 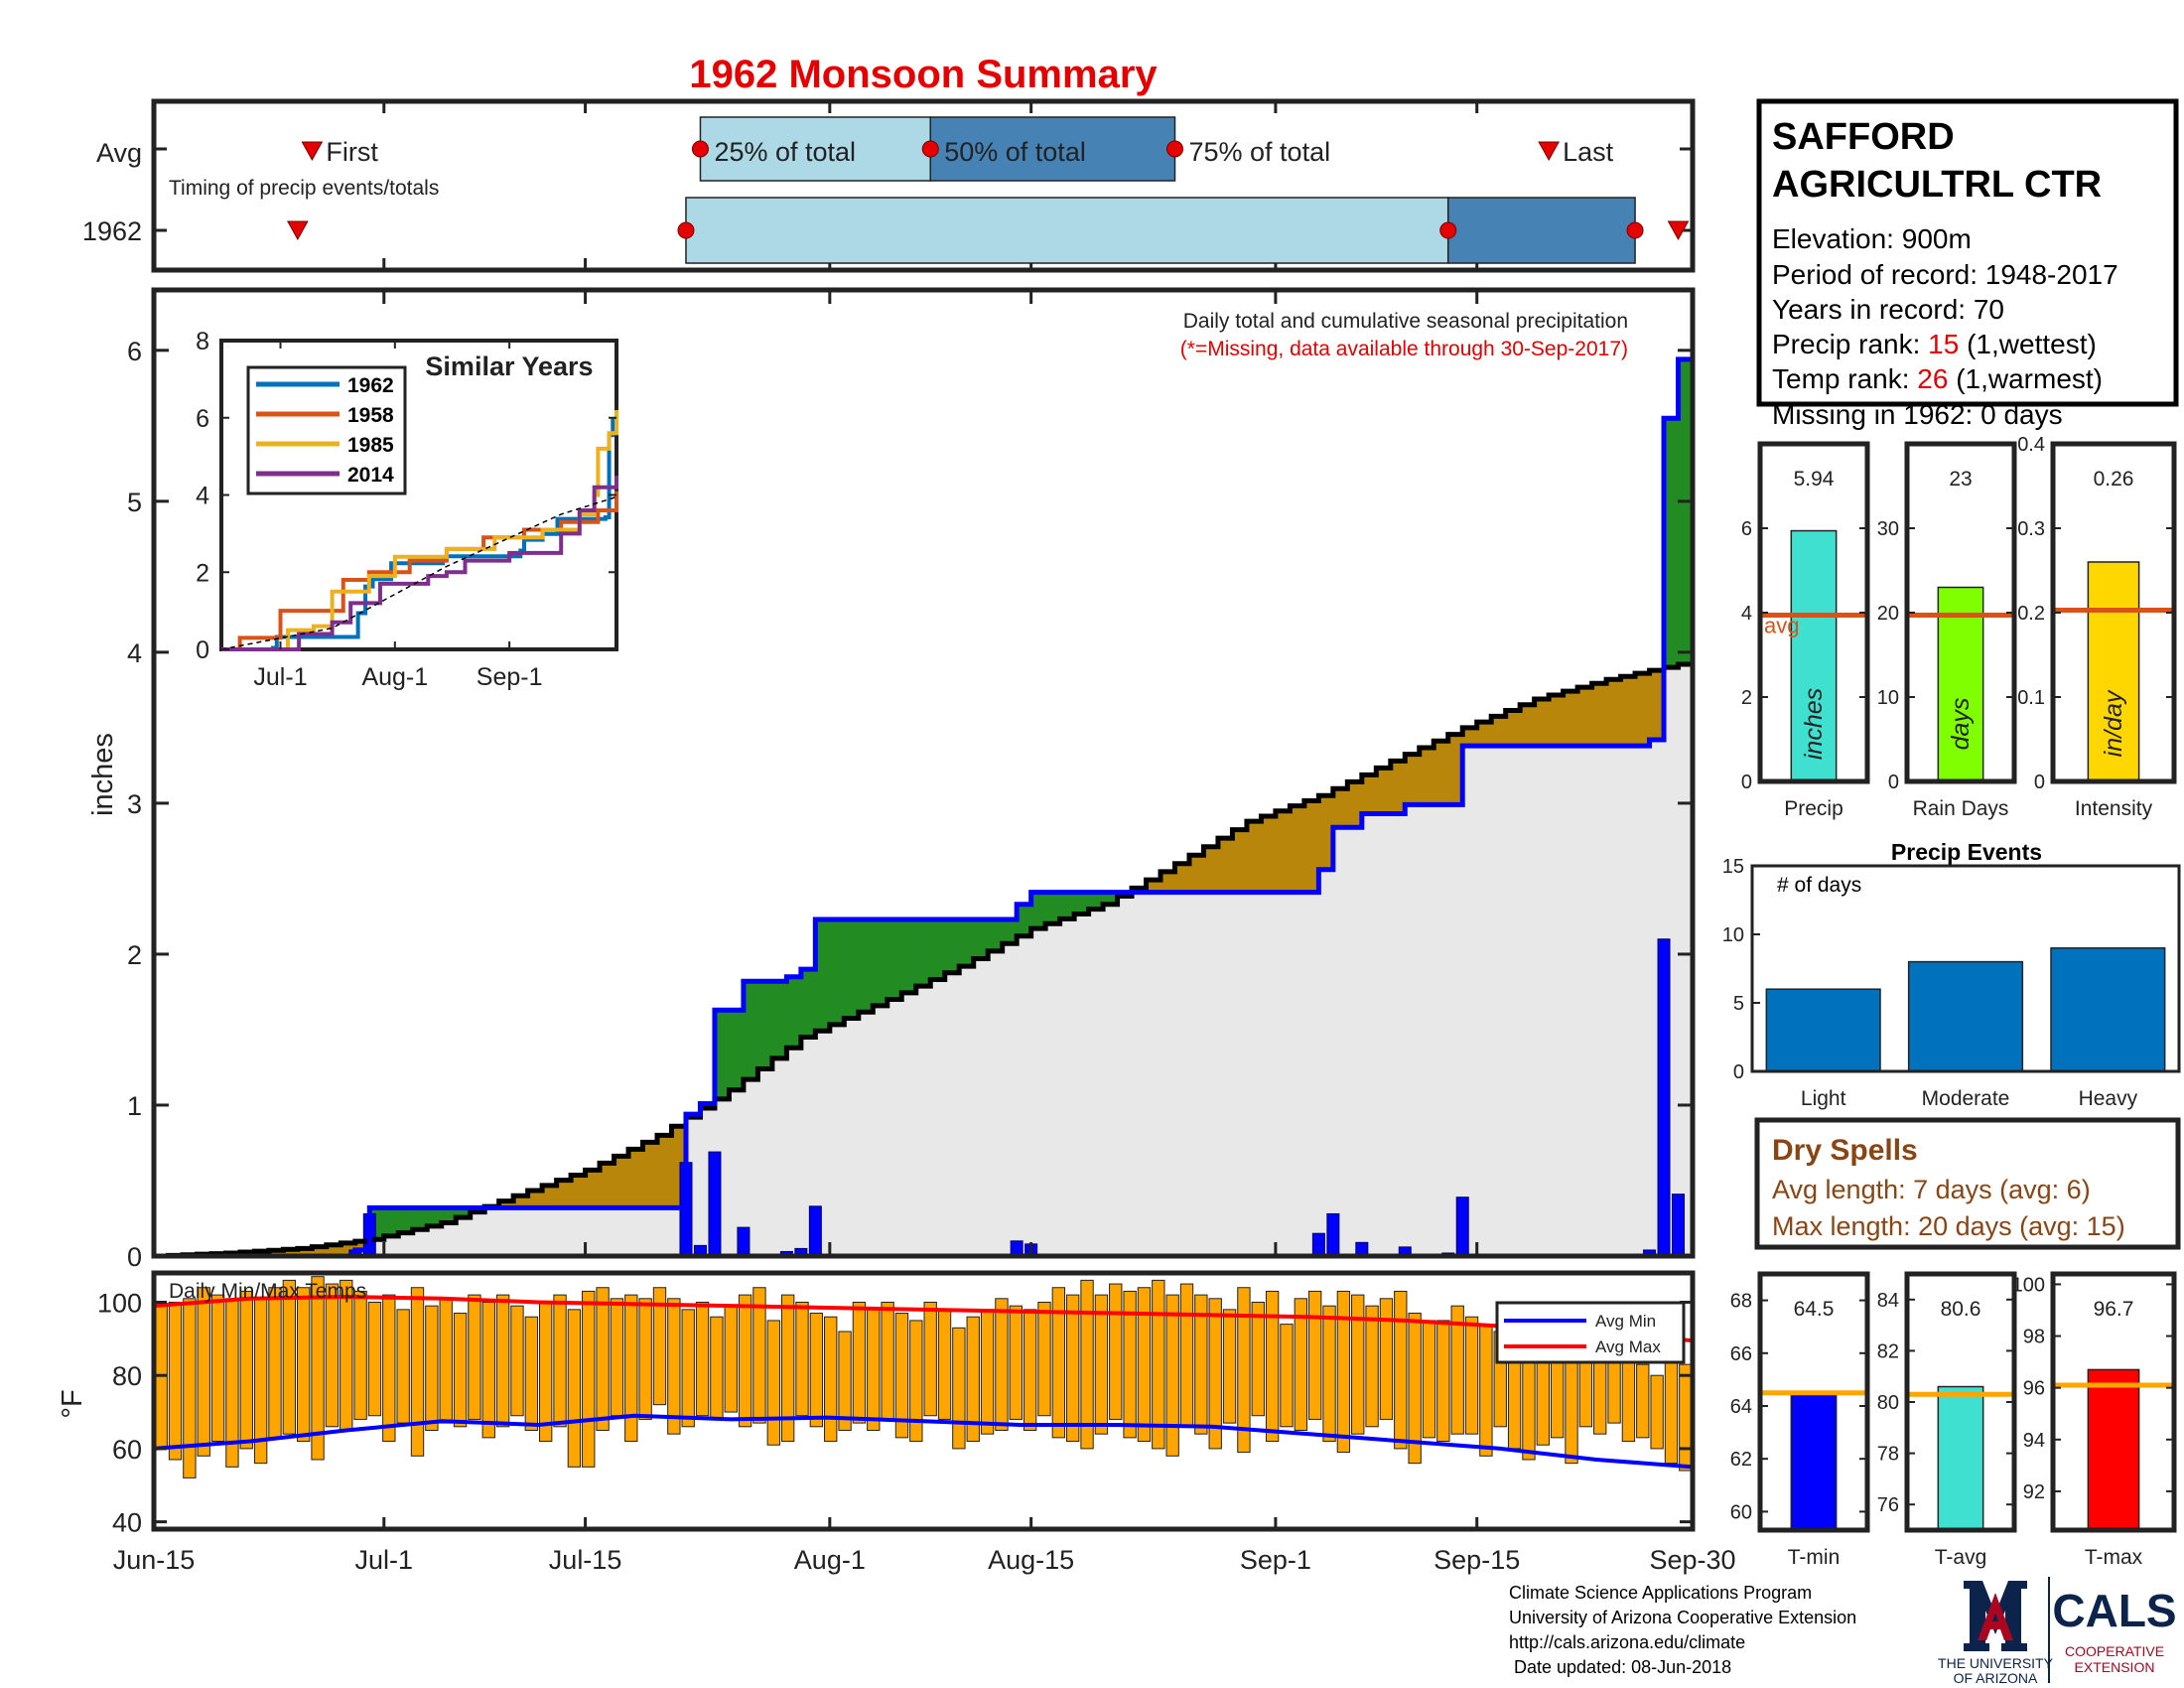 What do you see at coordinates (1961, 1557) in the screenshot?
I see `panel-category-label: T-avg` at bounding box center [1961, 1557].